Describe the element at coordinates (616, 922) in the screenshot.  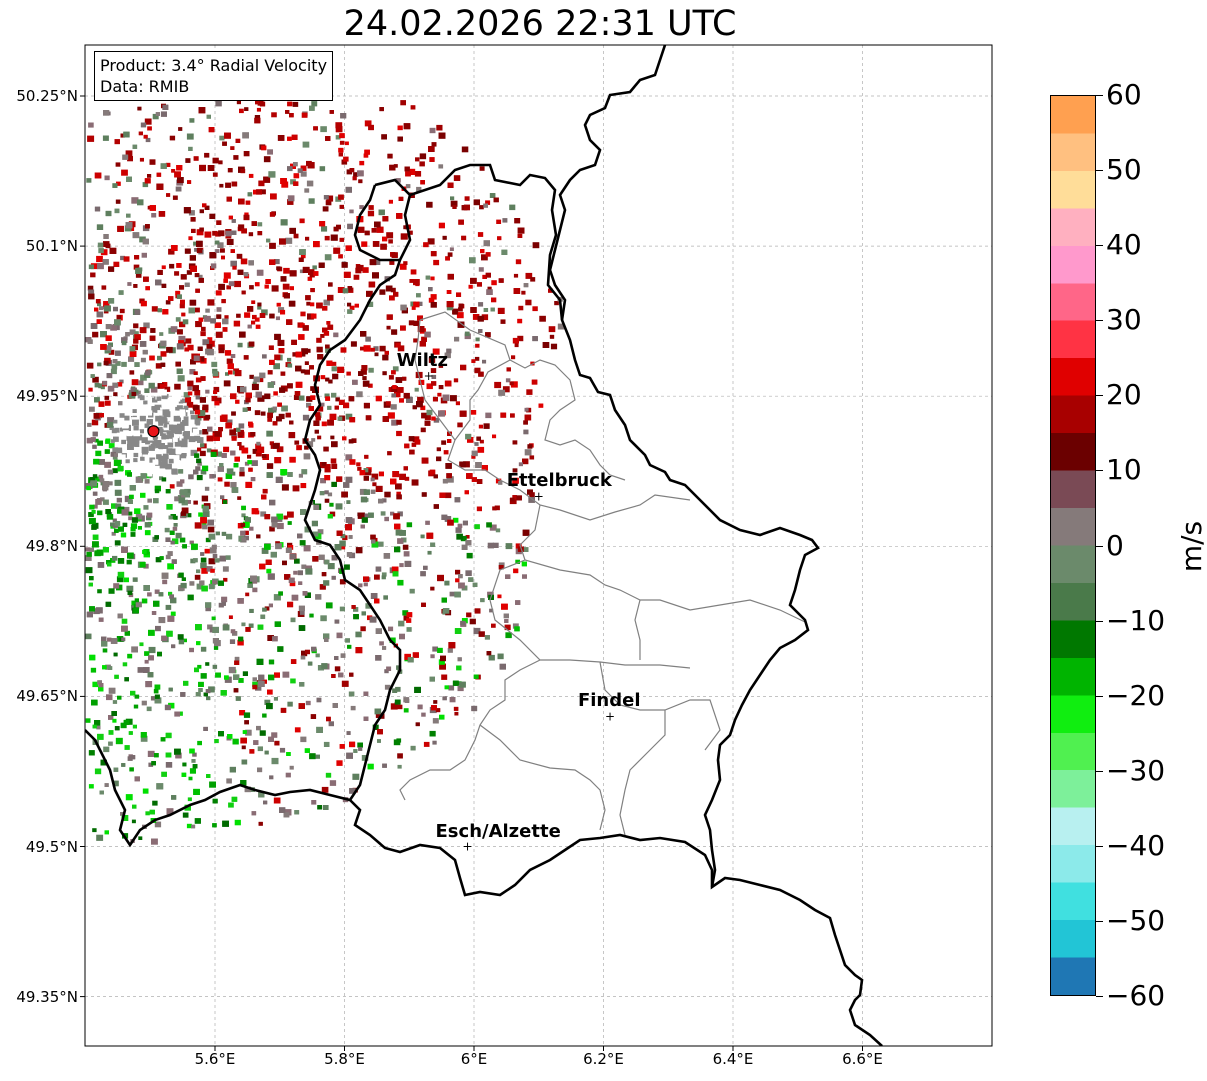
I see `country-border-south` at that location.